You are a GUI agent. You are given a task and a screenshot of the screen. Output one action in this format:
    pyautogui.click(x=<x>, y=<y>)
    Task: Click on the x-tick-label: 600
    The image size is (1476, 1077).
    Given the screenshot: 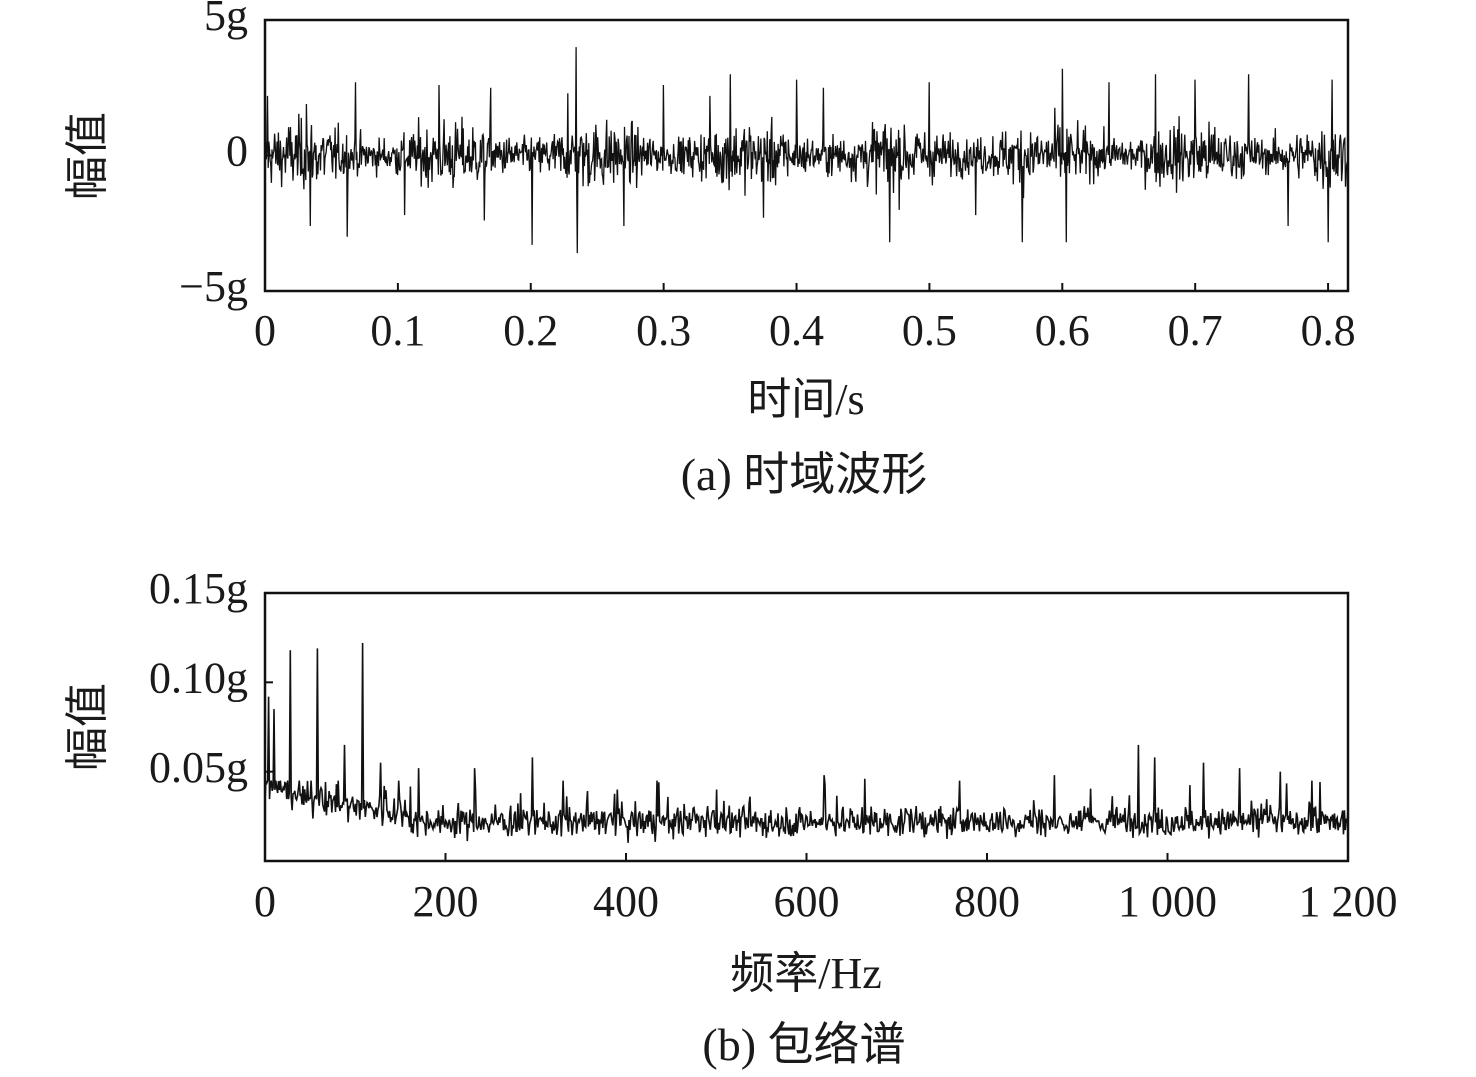 What is the action you would take?
    pyautogui.click(x=807, y=901)
    